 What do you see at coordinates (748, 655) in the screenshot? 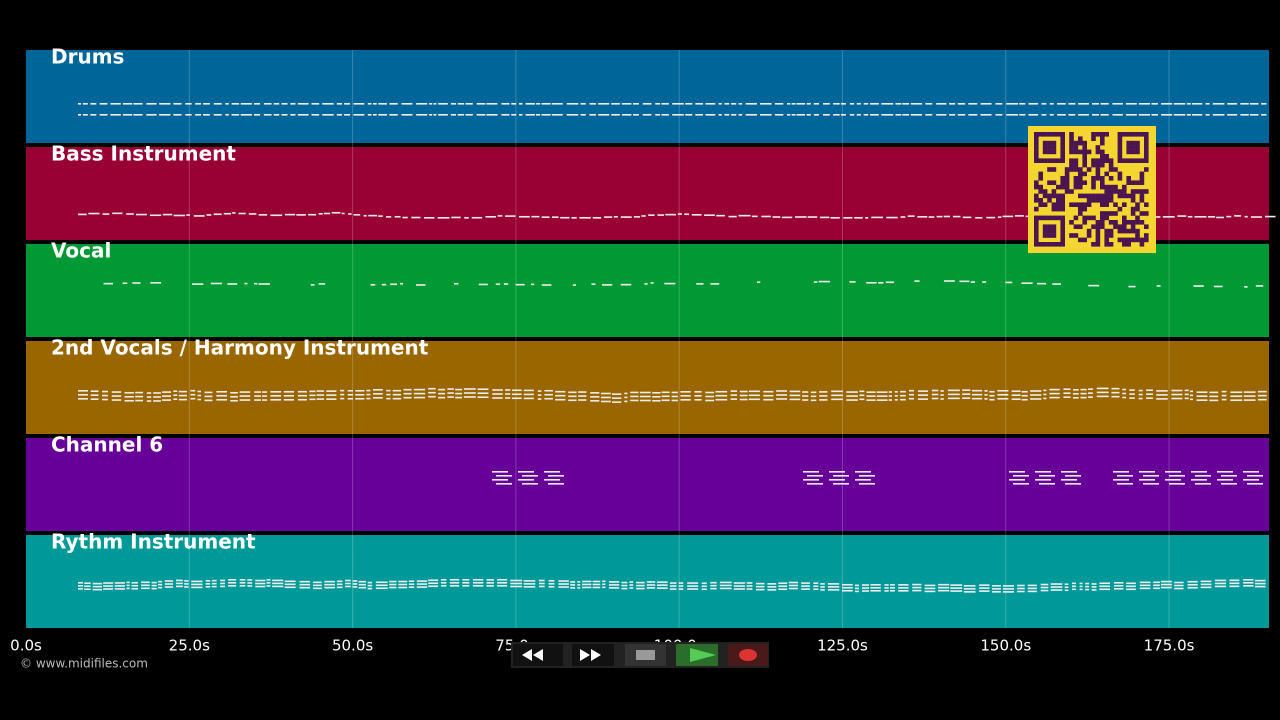
I see `record-button` at bounding box center [748, 655].